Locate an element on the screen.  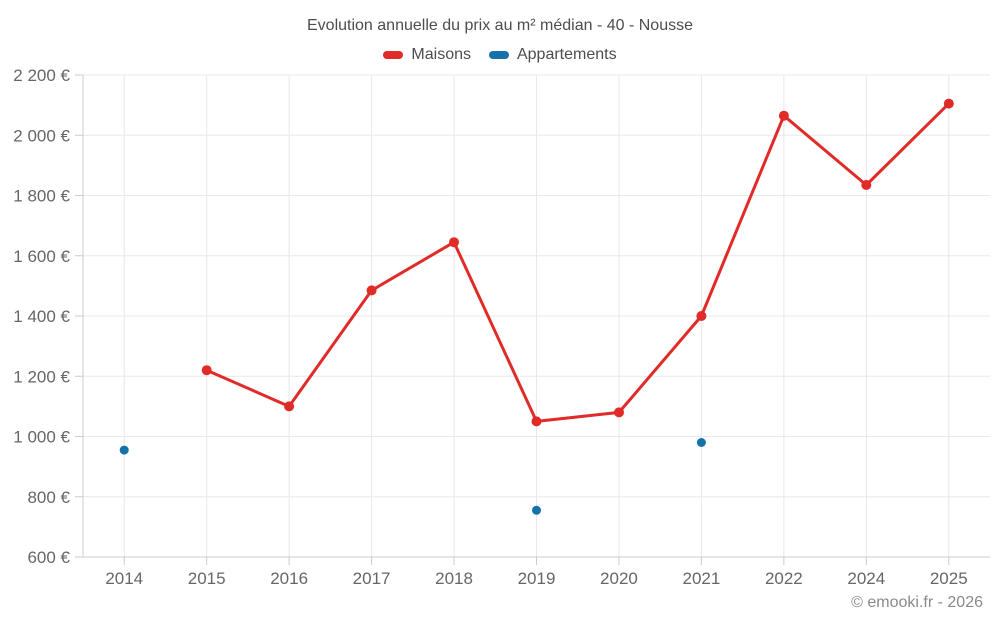
maisons-point-2025 is located at coordinates (948, 103).